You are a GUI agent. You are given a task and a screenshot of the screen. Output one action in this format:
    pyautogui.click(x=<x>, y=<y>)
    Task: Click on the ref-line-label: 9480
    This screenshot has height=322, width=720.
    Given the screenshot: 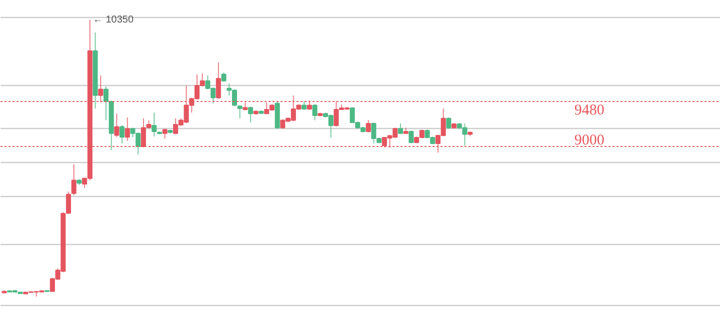 What is the action you would take?
    pyautogui.click(x=589, y=110)
    